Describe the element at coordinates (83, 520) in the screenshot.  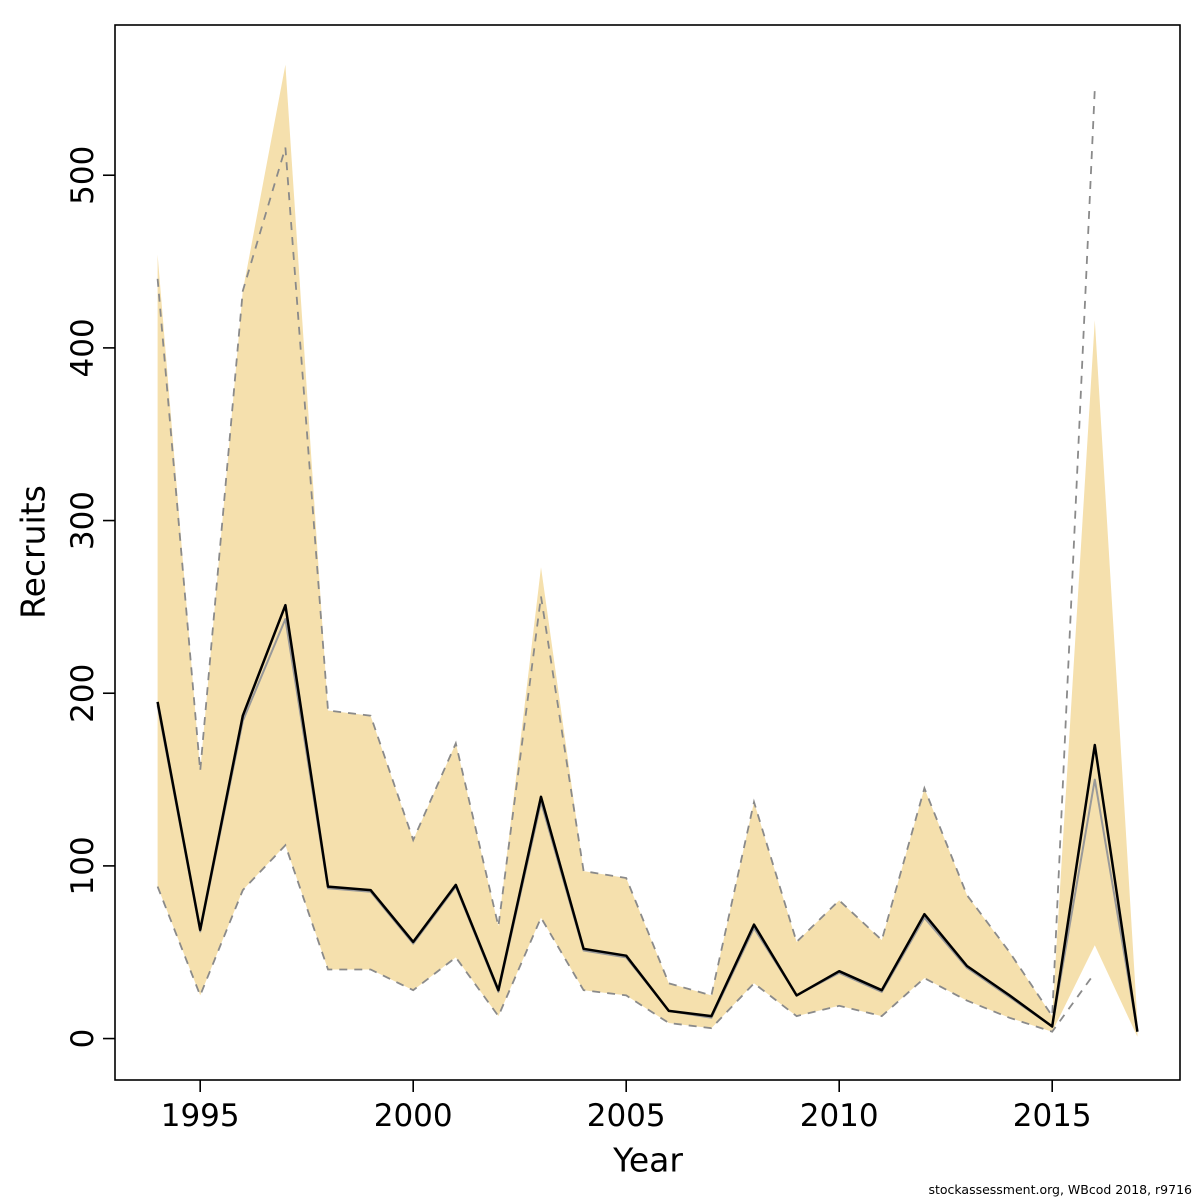
I see `y-tick-label: 300` at that location.